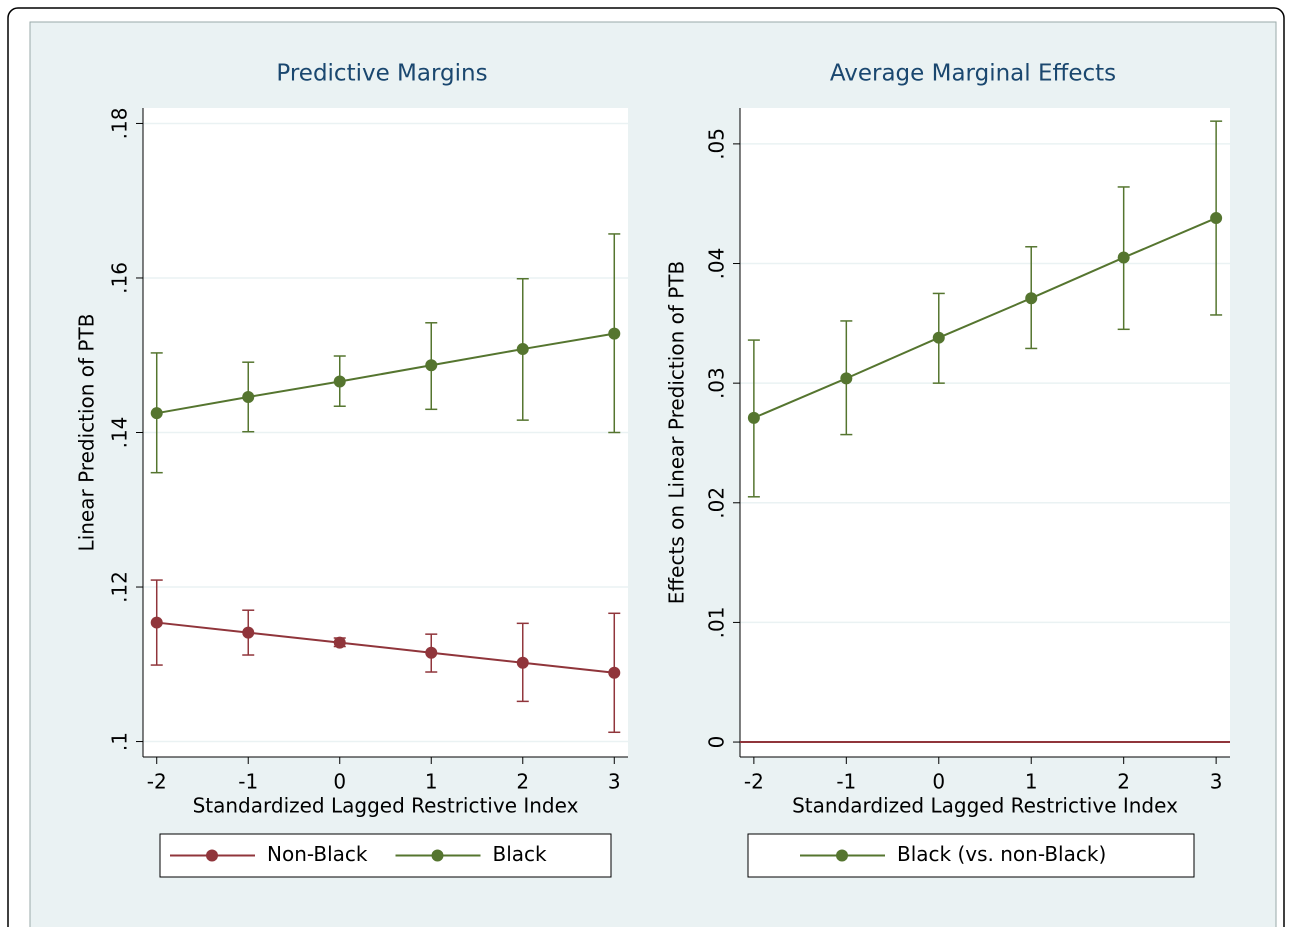 Image resolution: width=1292 pixels, height=927 pixels. Describe the element at coordinates (120, 124) in the screenshot. I see `y-tick-label: .18` at that location.